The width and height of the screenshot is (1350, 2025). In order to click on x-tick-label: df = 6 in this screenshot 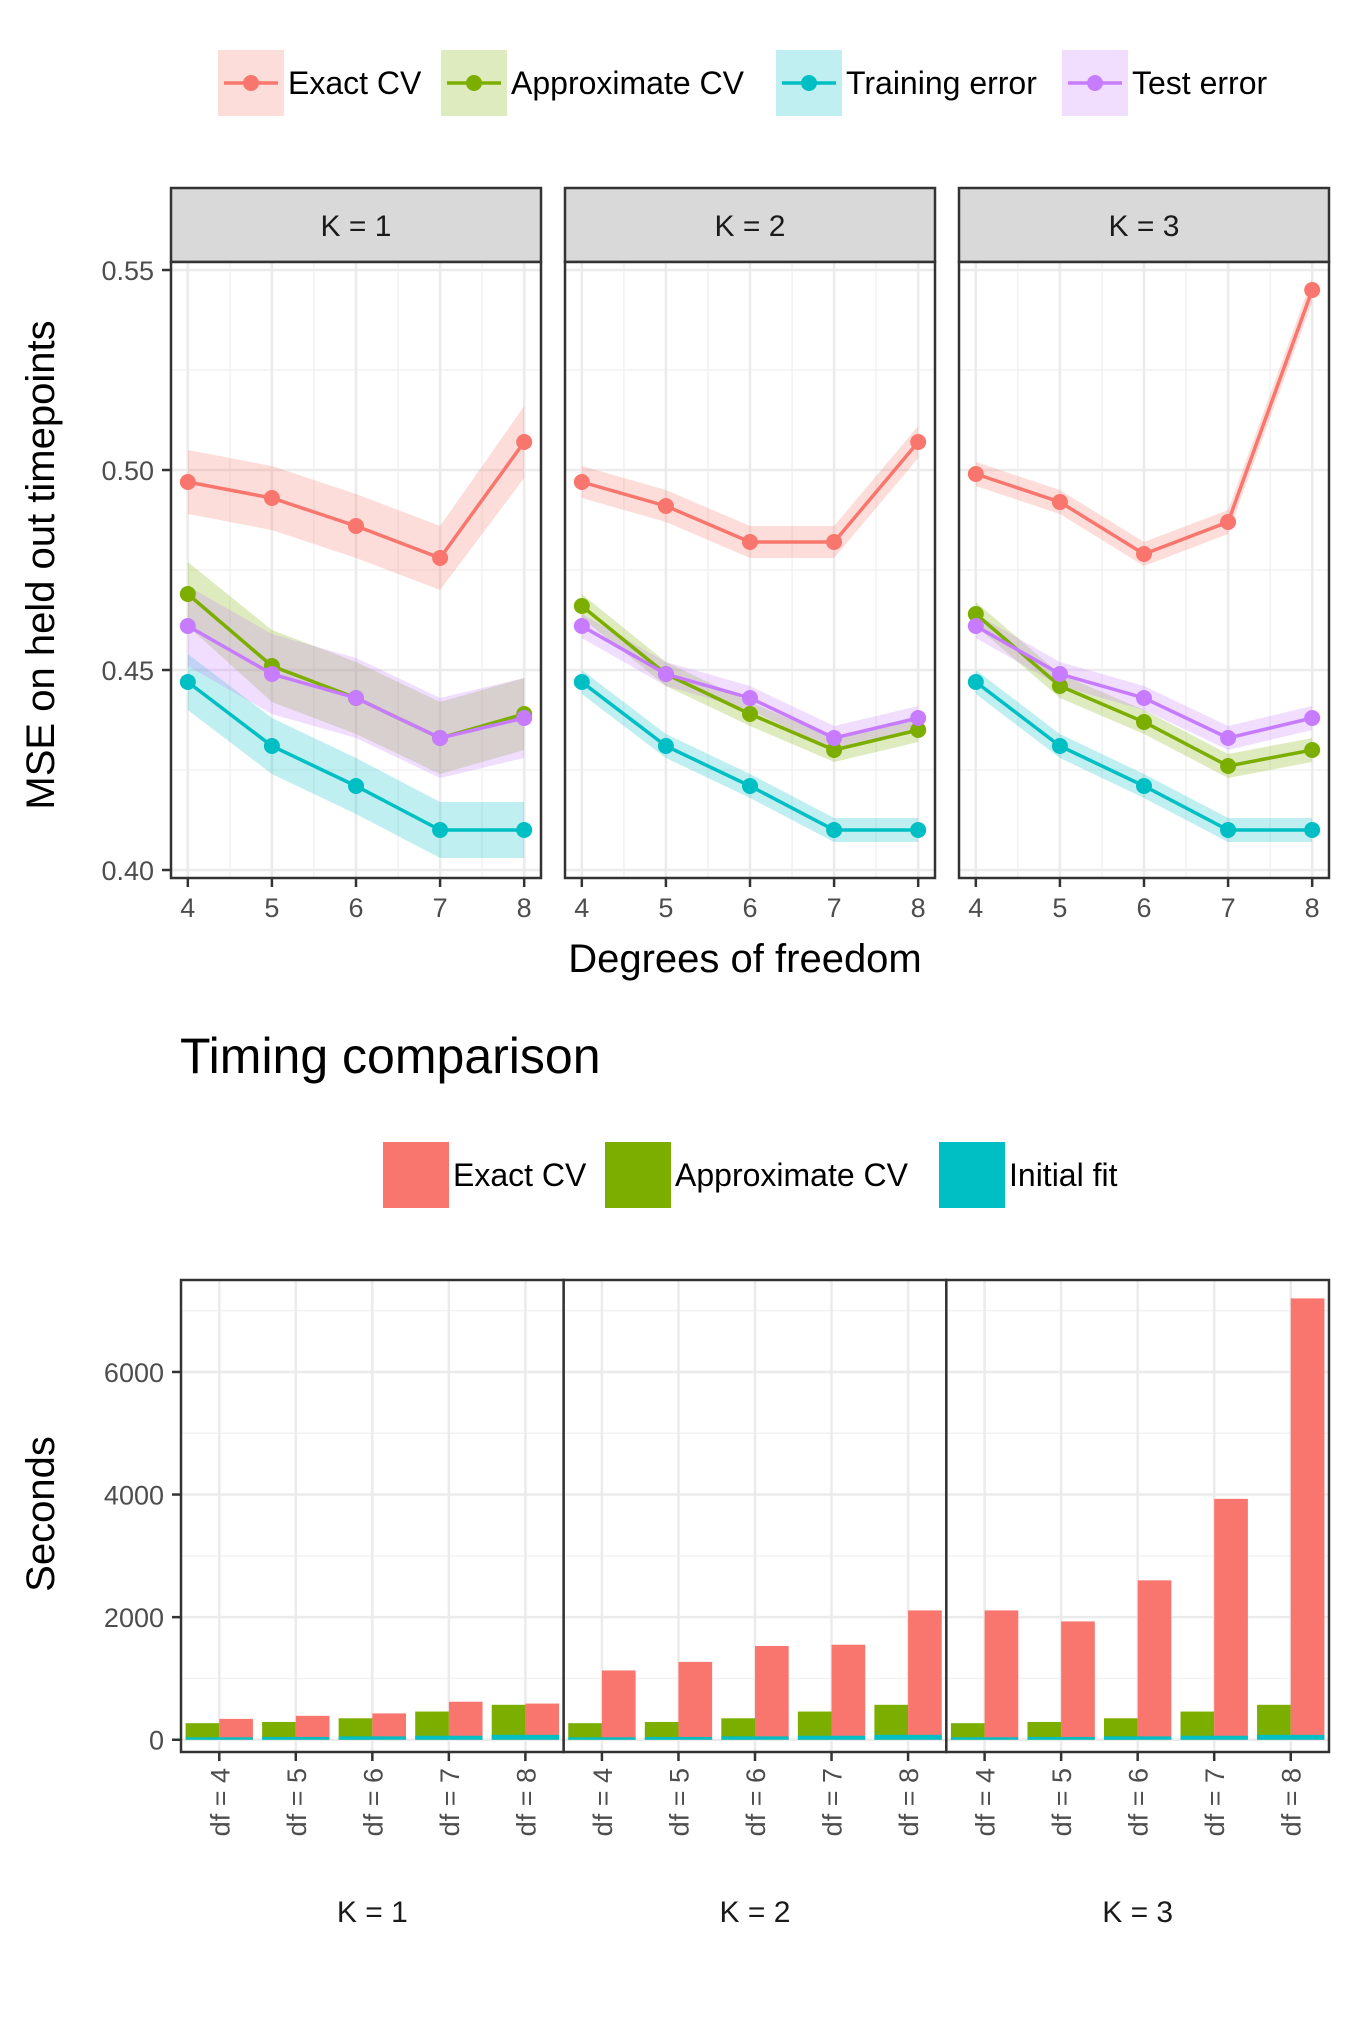, I will do `click(373, 1802)`.